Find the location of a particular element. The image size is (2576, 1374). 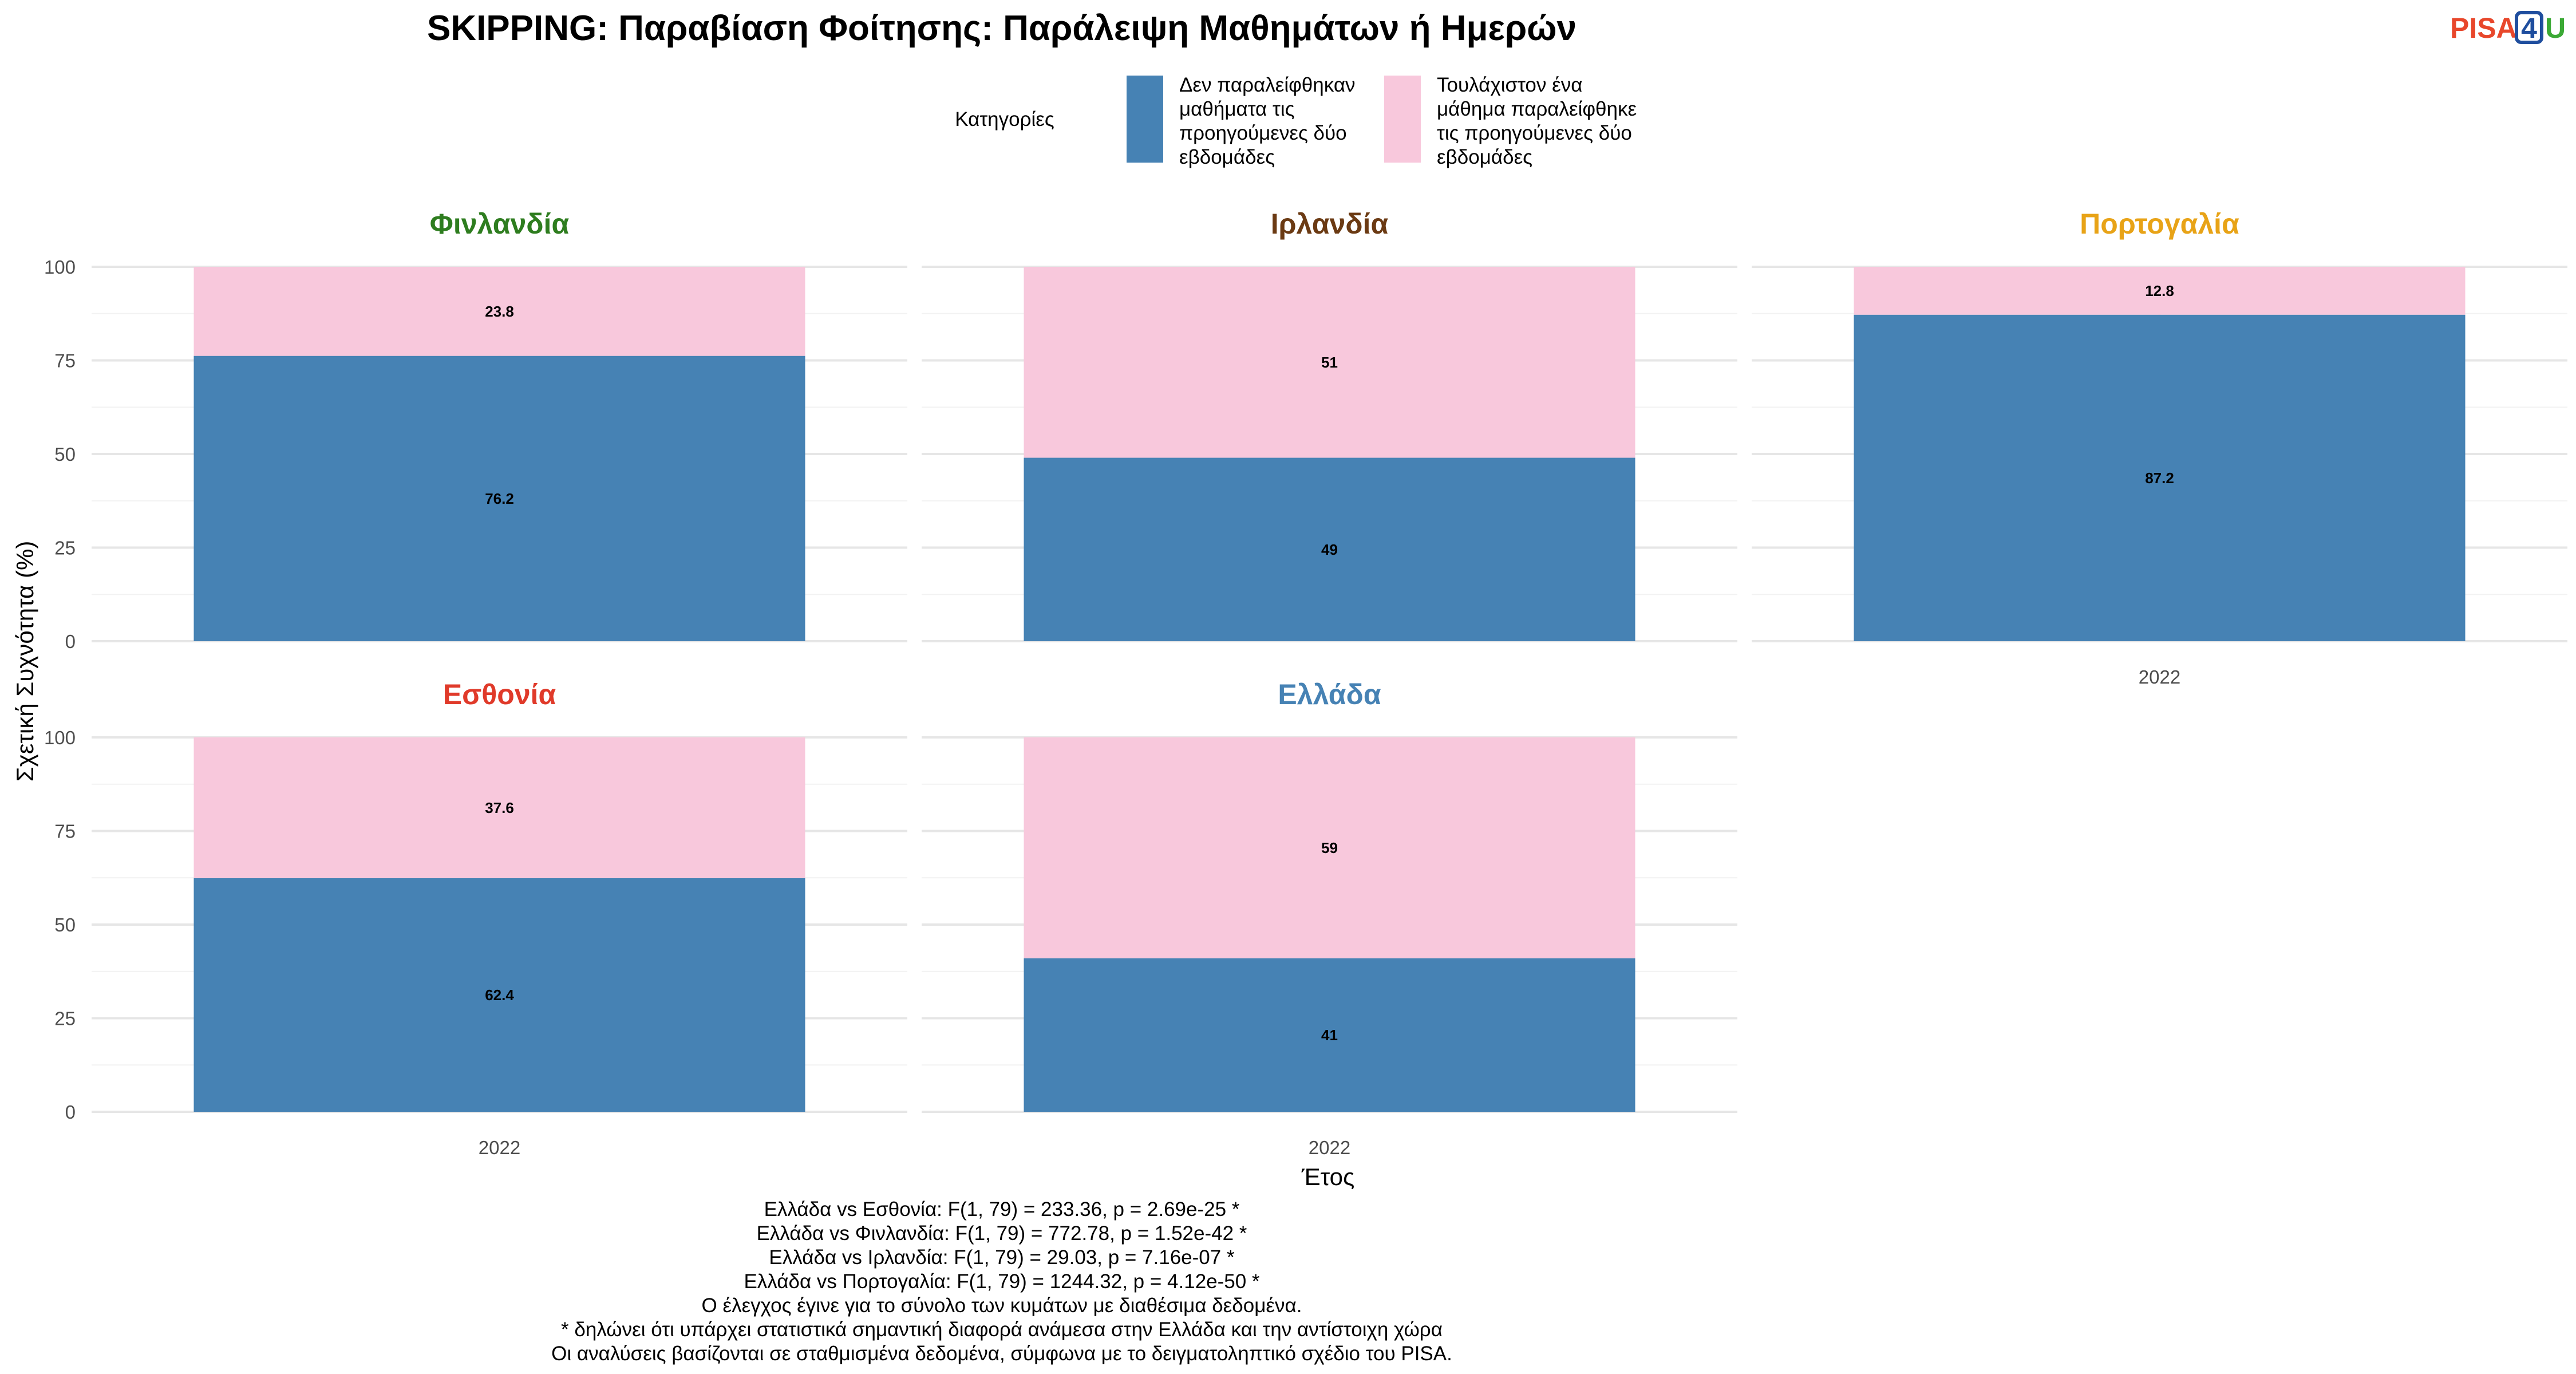

logo-box is located at coordinates (2529, 27).